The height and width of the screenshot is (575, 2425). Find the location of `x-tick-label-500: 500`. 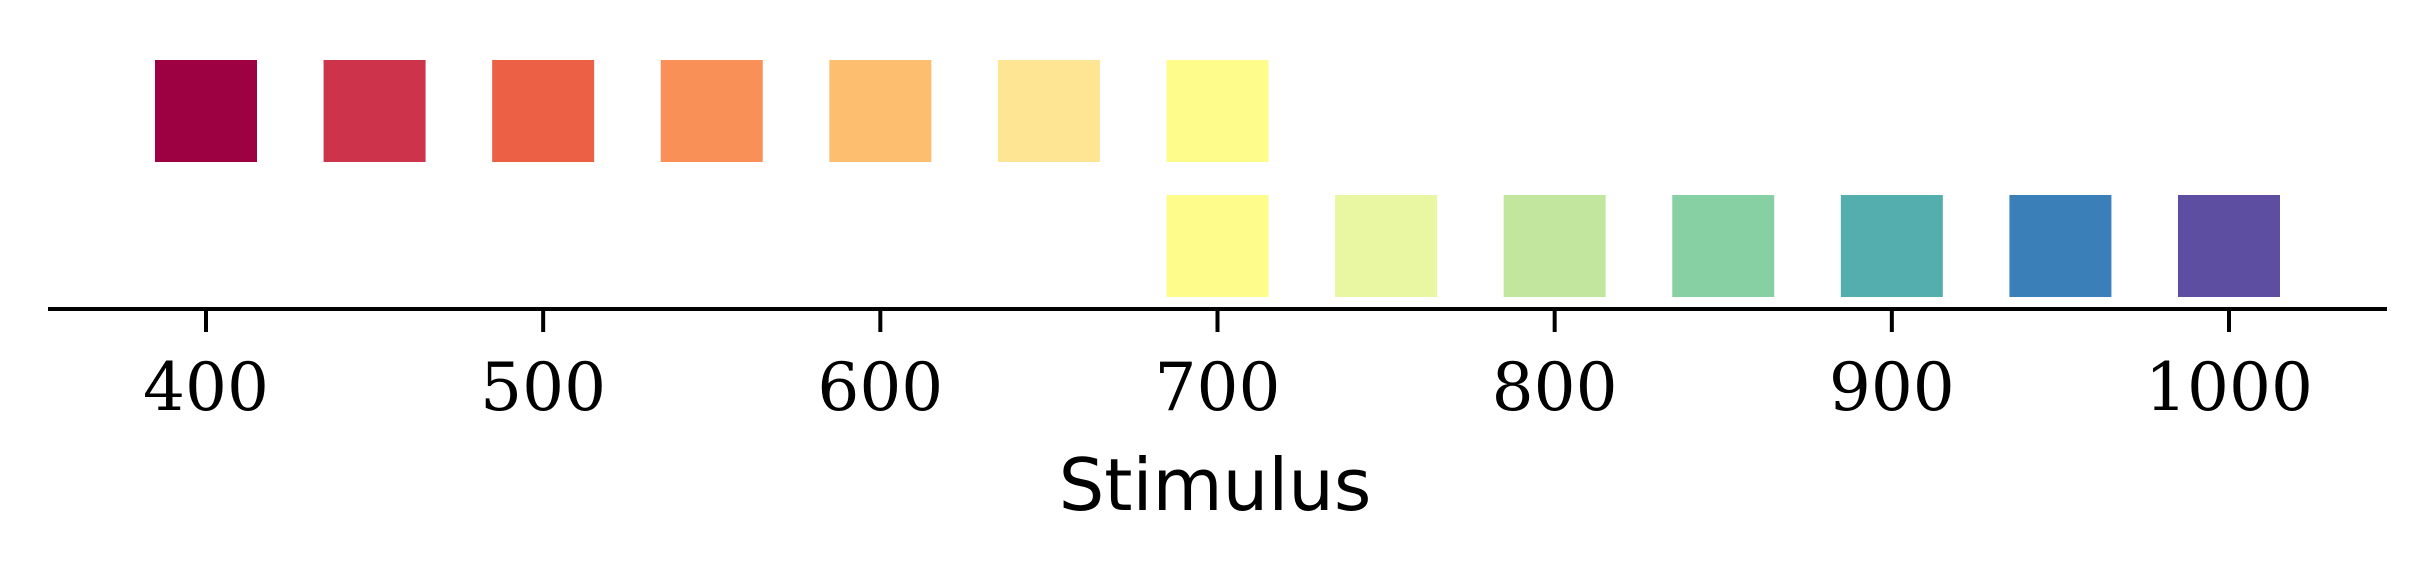

x-tick-label-500: 500 is located at coordinates (543, 387).